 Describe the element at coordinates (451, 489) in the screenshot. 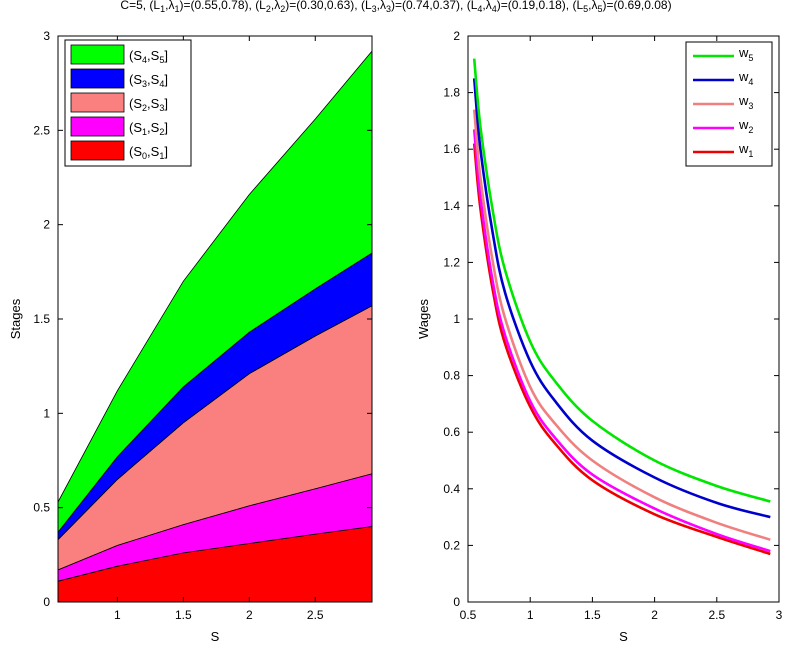

I see `right-ytick-label: 0.4` at that location.